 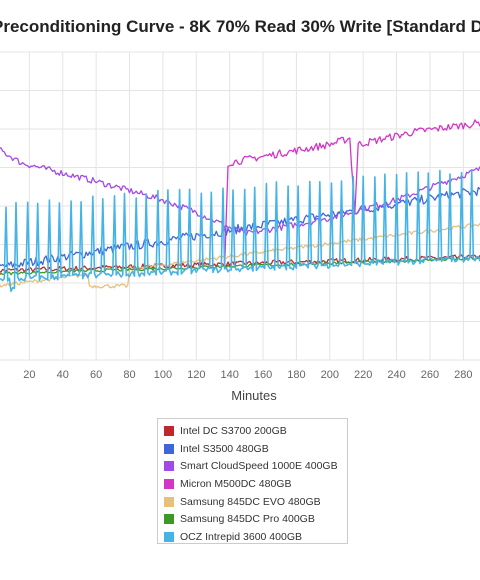 What do you see at coordinates (241, 536) in the screenshot?
I see `legend-label-6: OCZ Intrepid 3600 400GB` at bounding box center [241, 536].